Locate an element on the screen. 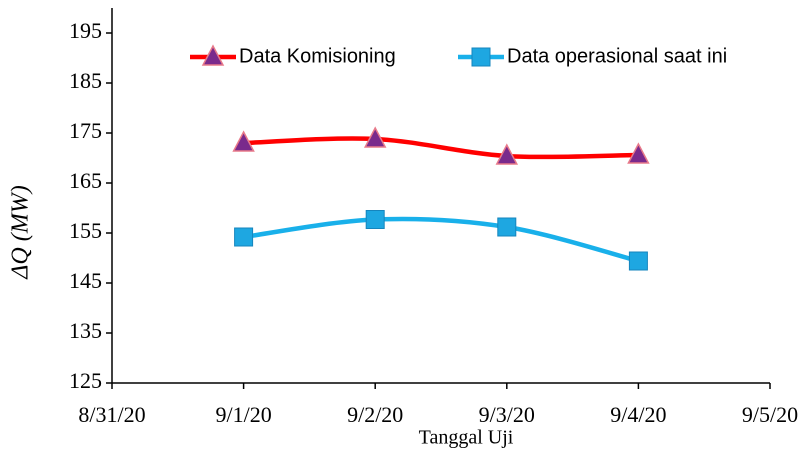  y-tick-label: 155 is located at coordinates (85, 230).